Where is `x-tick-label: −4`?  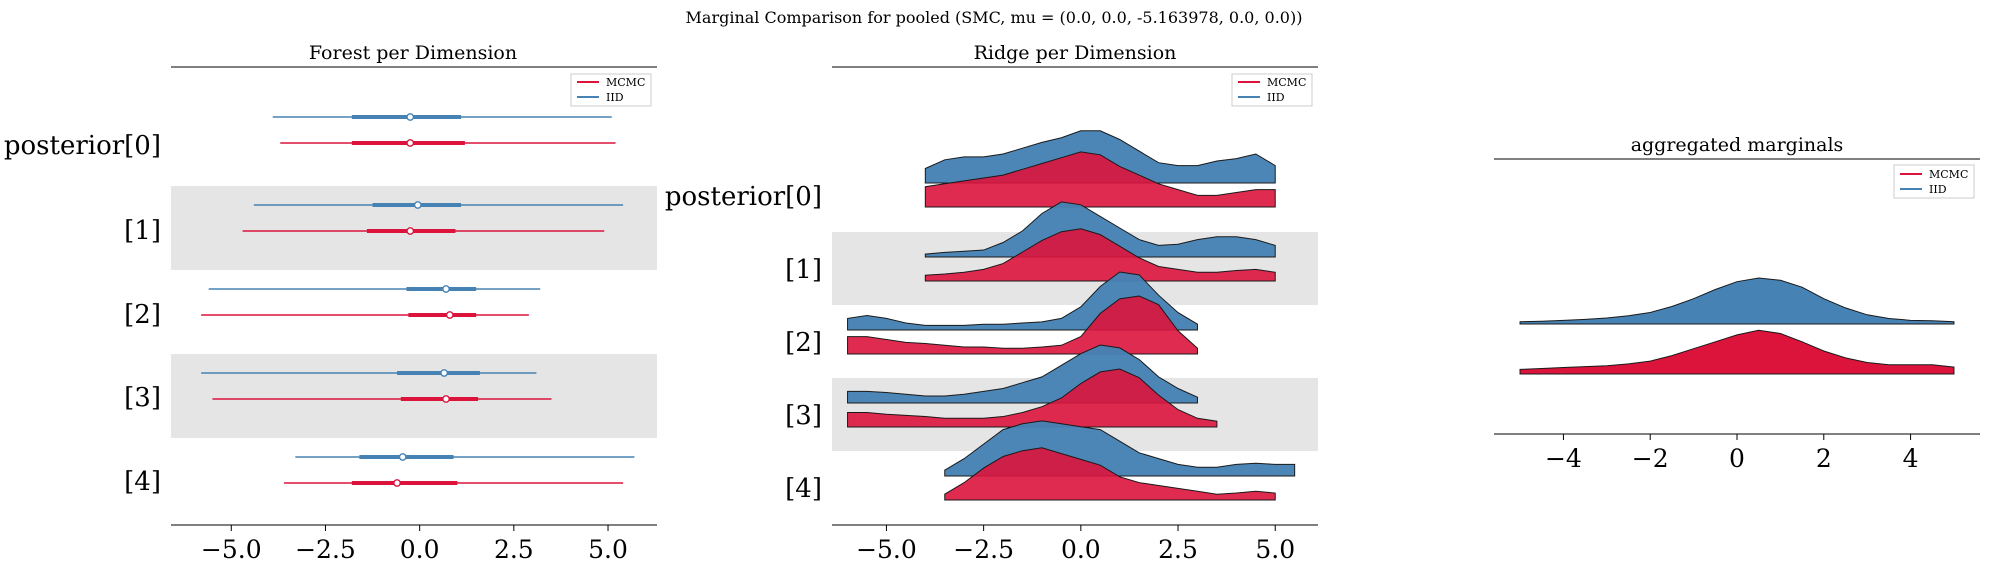
x-tick-label: −4 is located at coordinates (1563, 458).